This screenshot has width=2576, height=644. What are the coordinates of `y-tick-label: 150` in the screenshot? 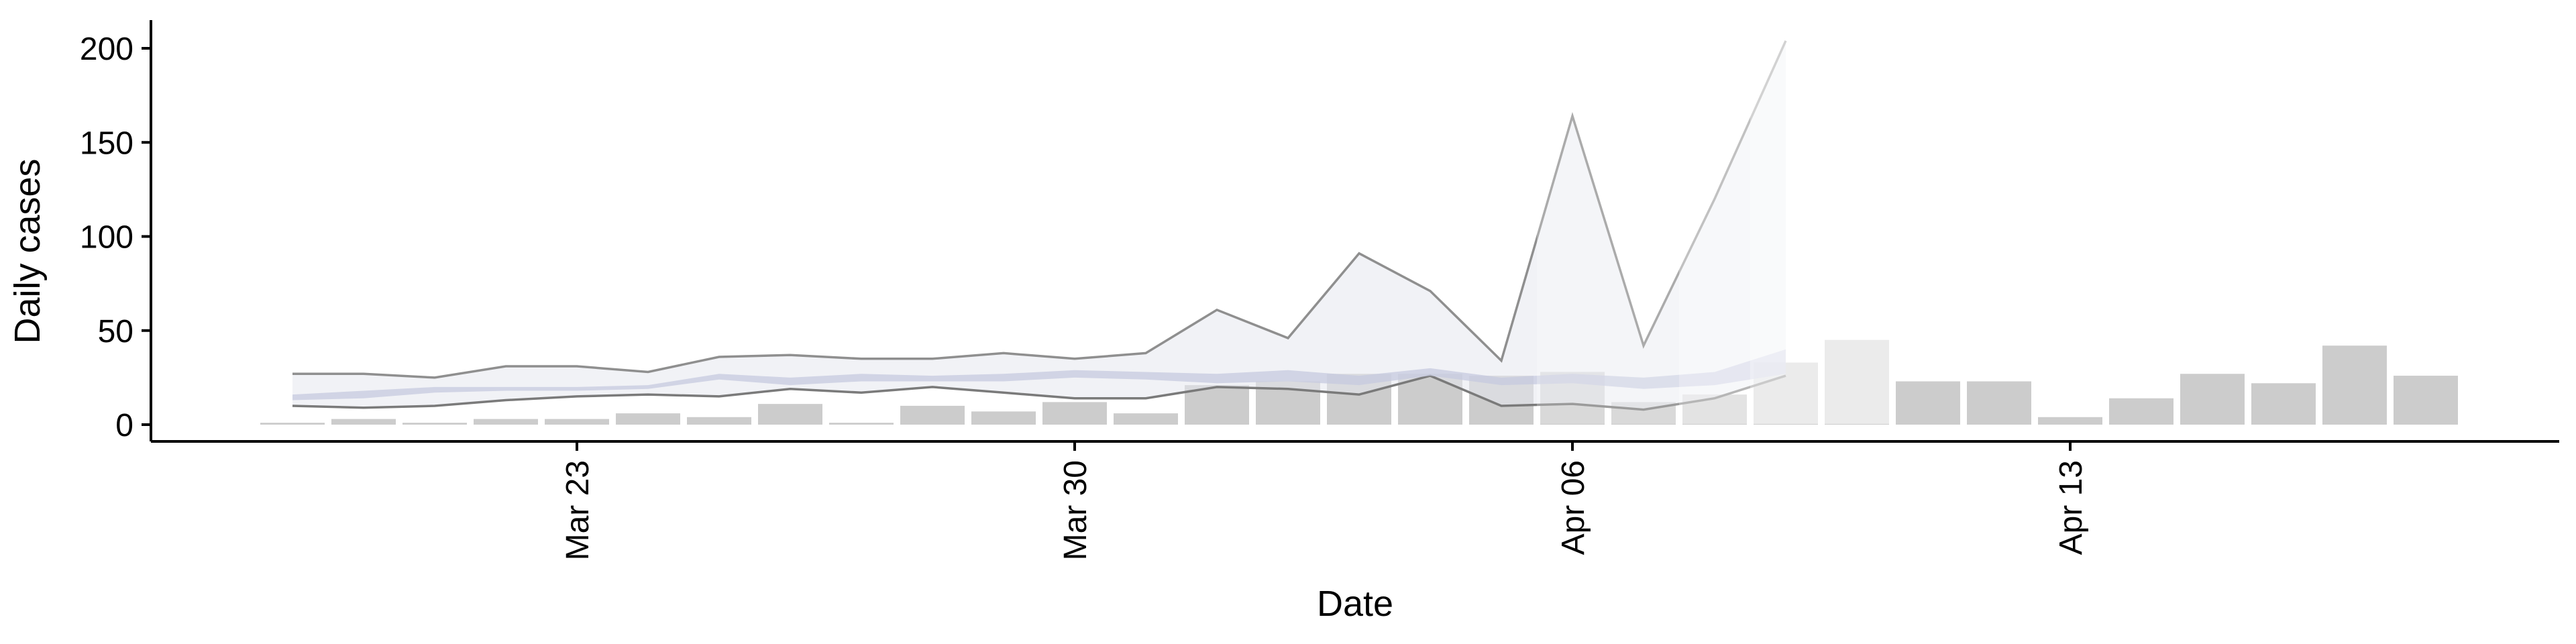 It's located at (106, 143).